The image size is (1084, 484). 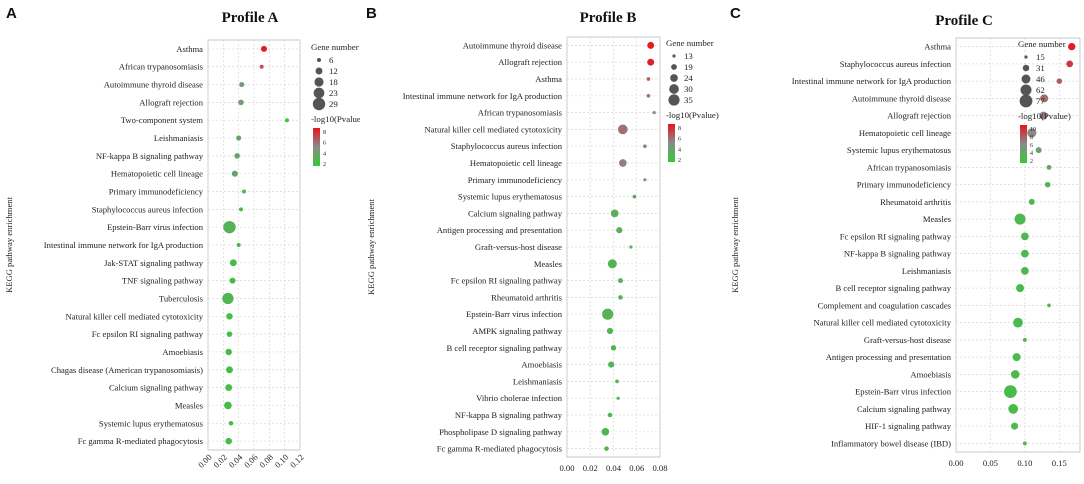 I want to click on category-label: Vibrio cholerae infection, so click(x=519, y=398).